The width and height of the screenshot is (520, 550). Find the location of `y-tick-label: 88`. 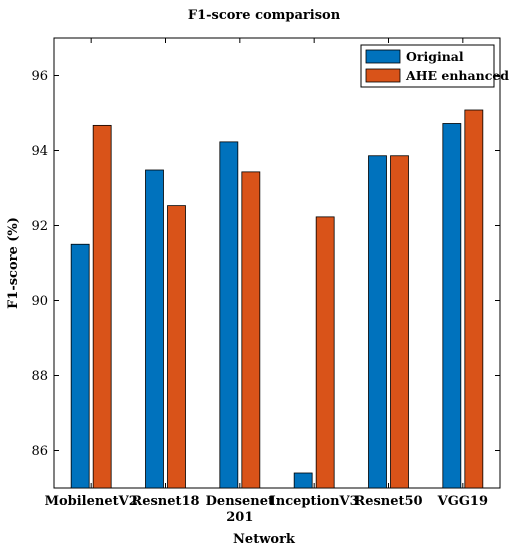

y-tick-label: 88 is located at coordinates (39, 376).